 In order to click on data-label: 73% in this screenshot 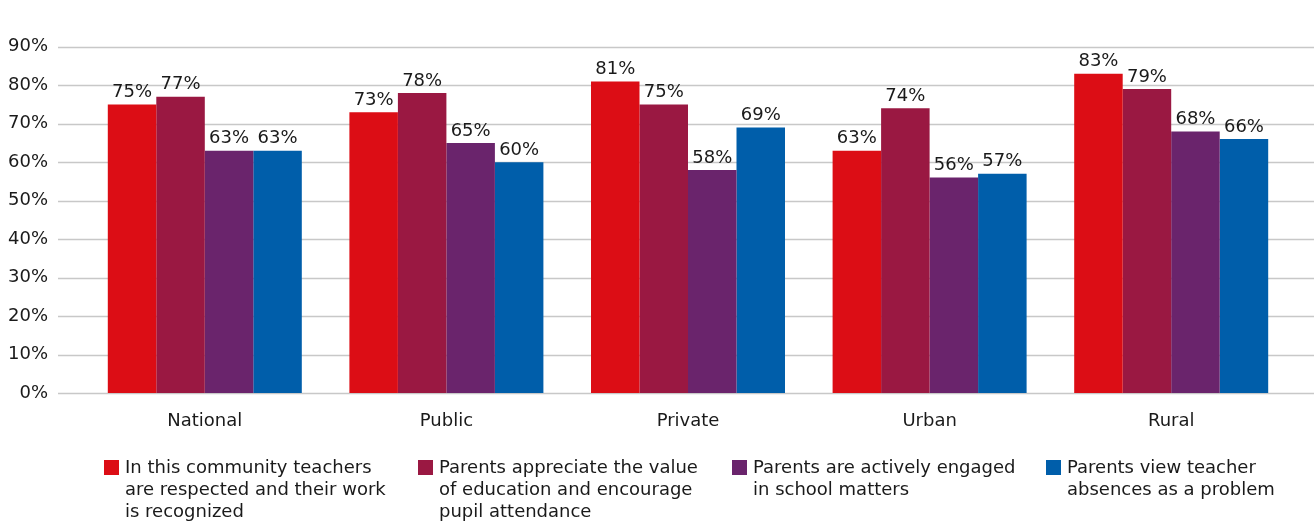, I will do `click(373, 98)`.